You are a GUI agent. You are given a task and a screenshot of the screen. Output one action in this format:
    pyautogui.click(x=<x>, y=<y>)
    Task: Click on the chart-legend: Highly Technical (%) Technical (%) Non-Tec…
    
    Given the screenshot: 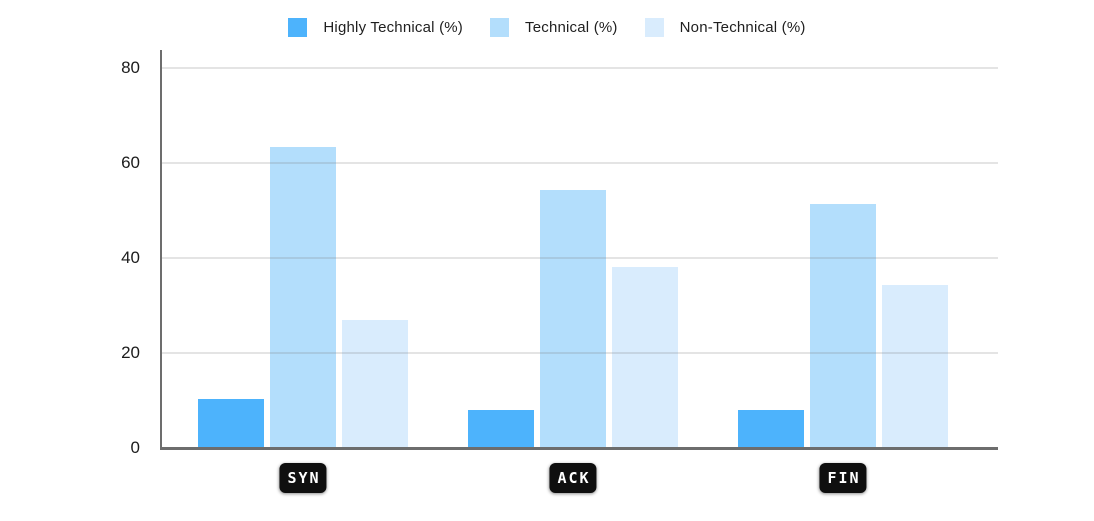 What is the action you would take?
    pyautogui.click(x=547, y=27)
    